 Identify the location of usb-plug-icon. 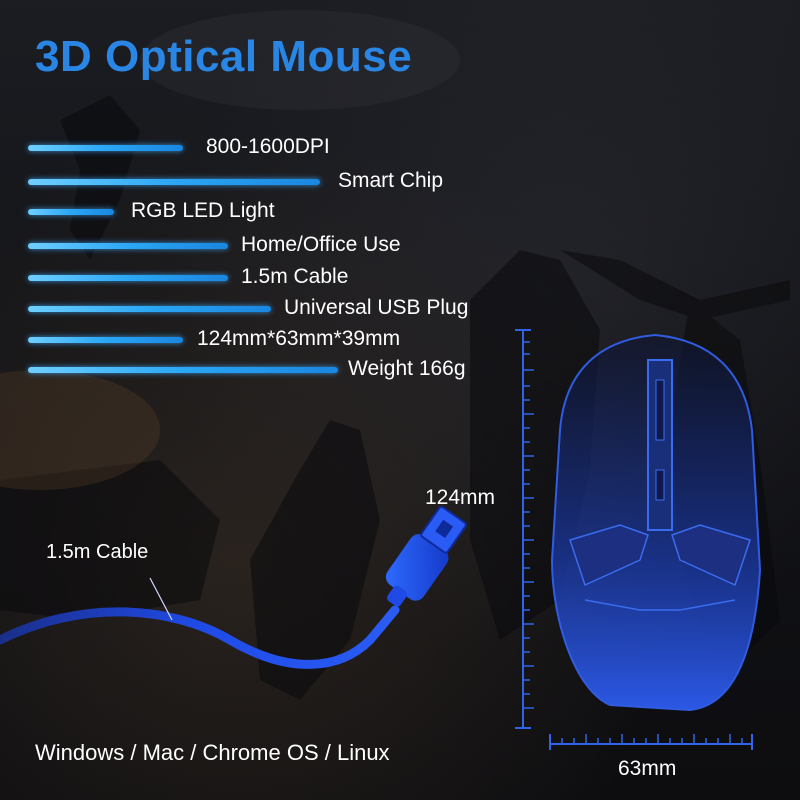
(426, 556).